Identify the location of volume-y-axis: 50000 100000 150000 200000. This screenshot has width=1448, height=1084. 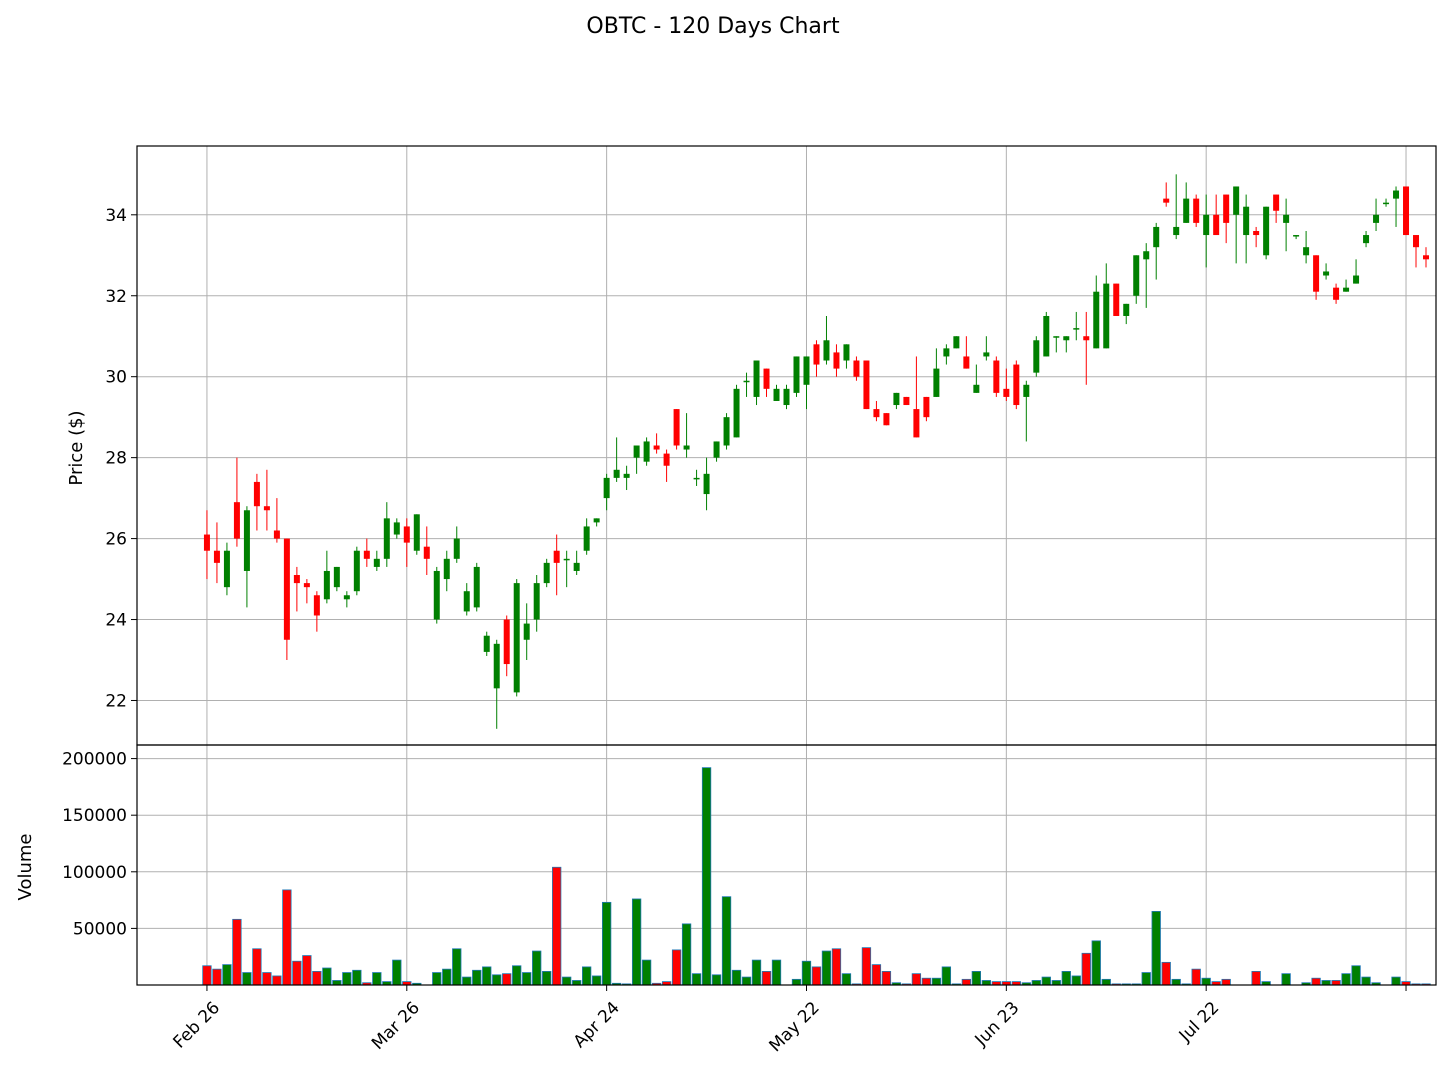
(99, 844).